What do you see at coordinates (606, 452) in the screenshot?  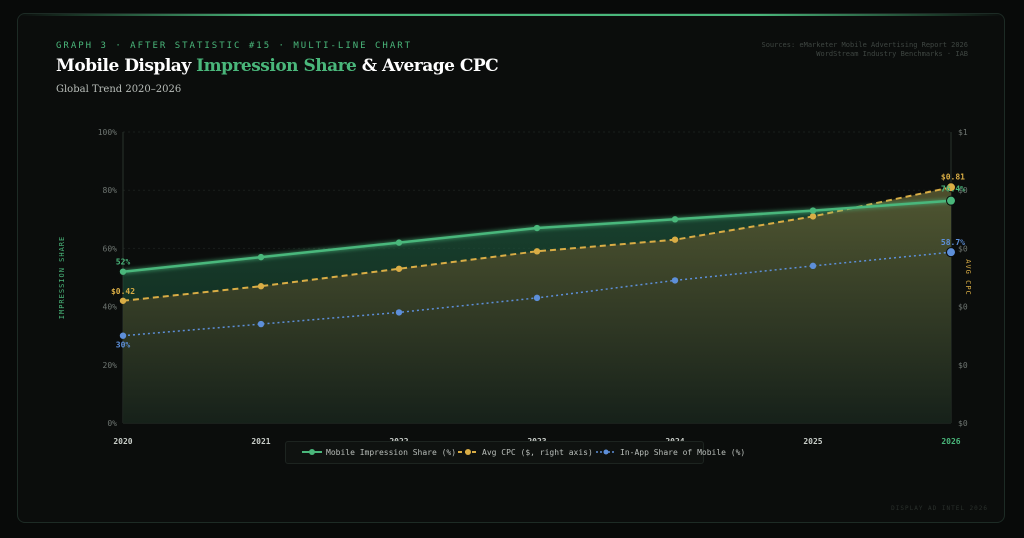 I see `legend-swatch-dotted-icon` at bounding box center [606, 452].